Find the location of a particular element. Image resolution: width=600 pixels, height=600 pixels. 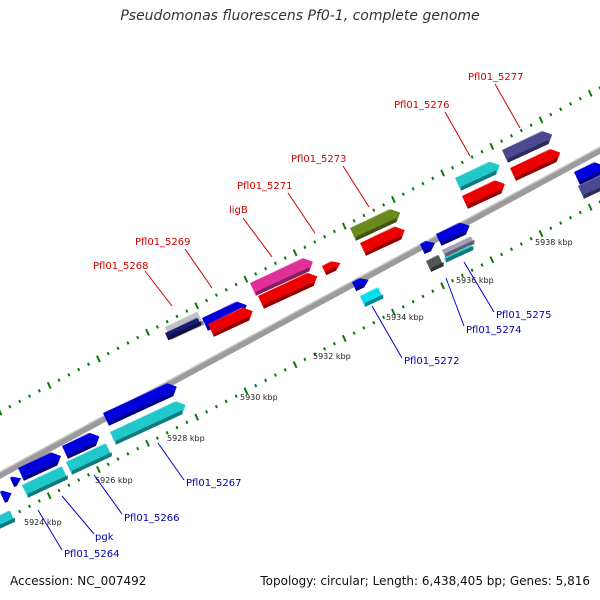

gene-slate-edge is located at coordinates (589, 187).